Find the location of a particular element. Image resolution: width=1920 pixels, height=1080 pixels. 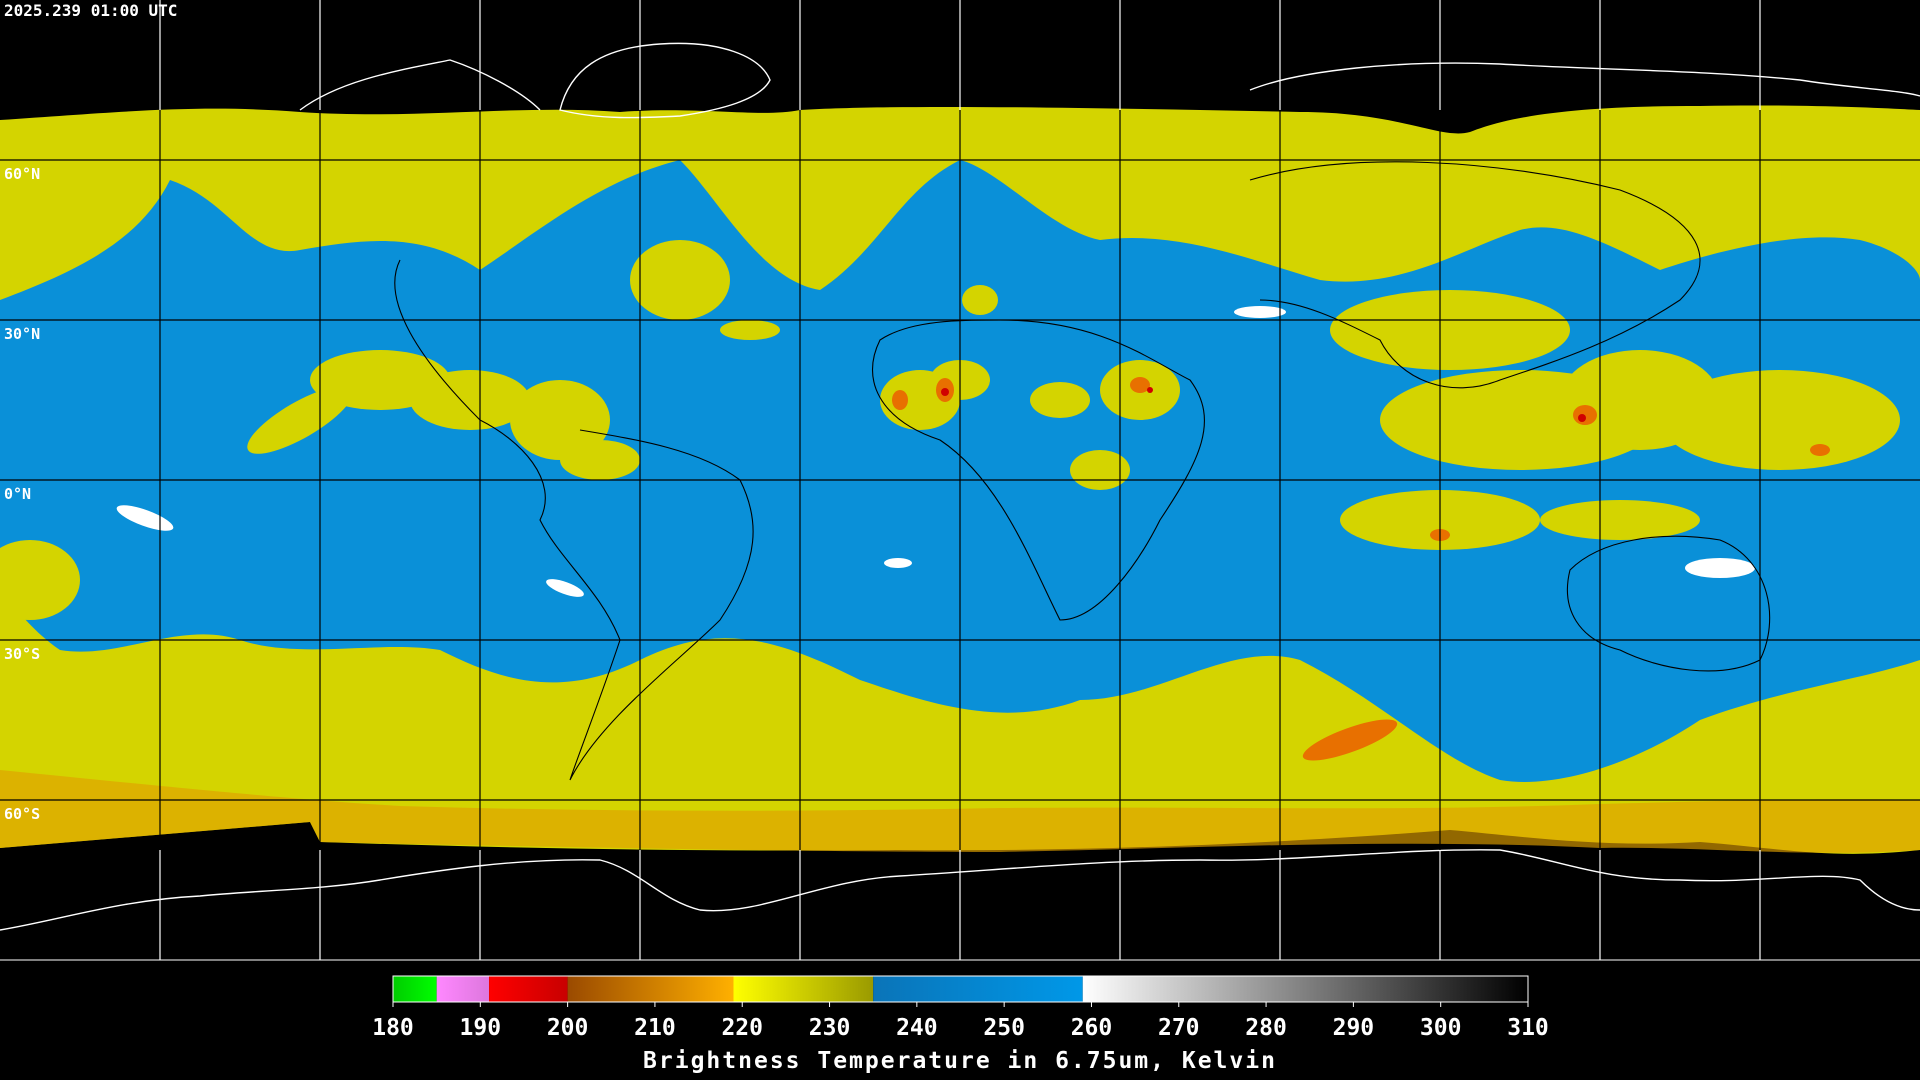

colorbar-tick-label: 190 is located at coordinates (481, 1028).